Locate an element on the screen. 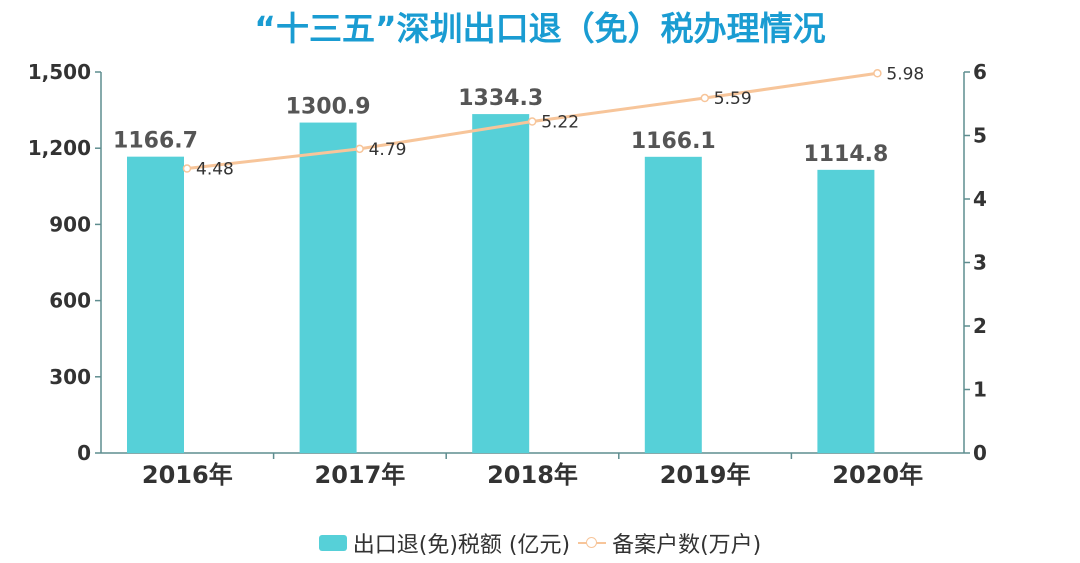 The image size is (1080, 563). legend-label-bar-series: 出口退(免)税额 (亿元) is located at coordinates (461, 545).